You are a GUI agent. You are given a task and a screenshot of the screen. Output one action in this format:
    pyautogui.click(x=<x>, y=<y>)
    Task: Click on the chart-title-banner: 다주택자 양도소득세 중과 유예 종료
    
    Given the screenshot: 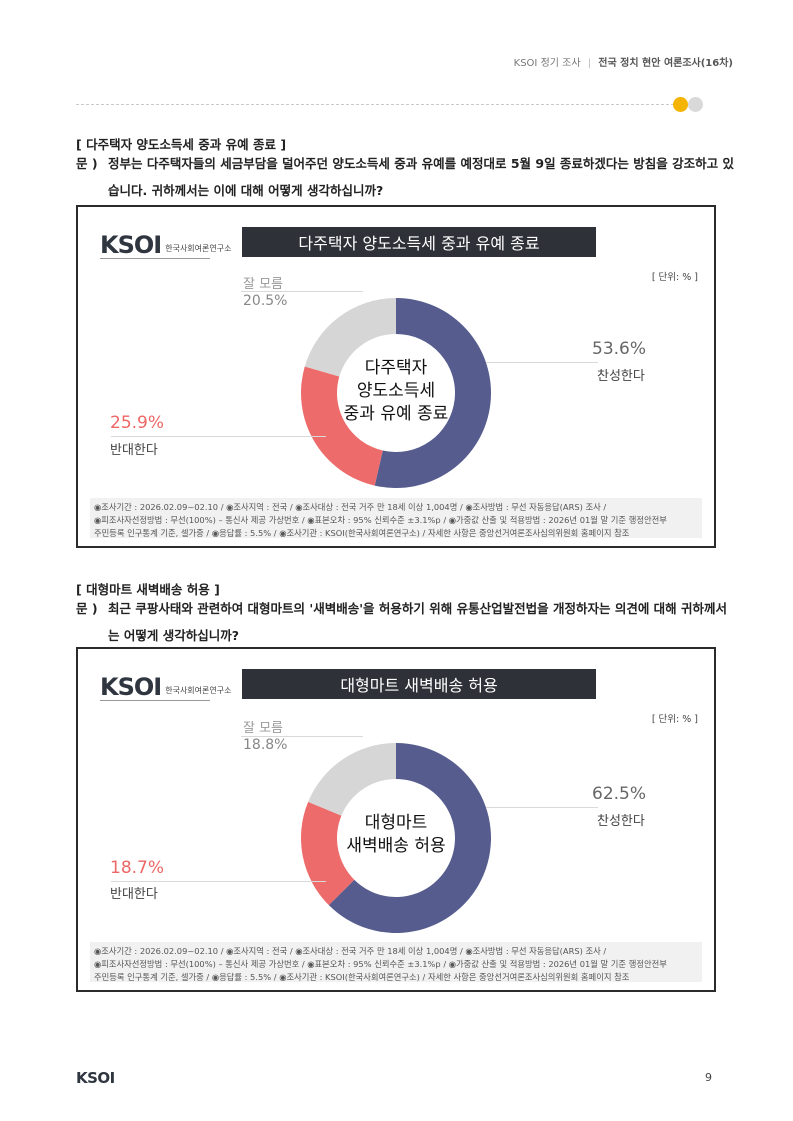 What is the action you would take?
    pyautogui.click(x=419, y=242)
    